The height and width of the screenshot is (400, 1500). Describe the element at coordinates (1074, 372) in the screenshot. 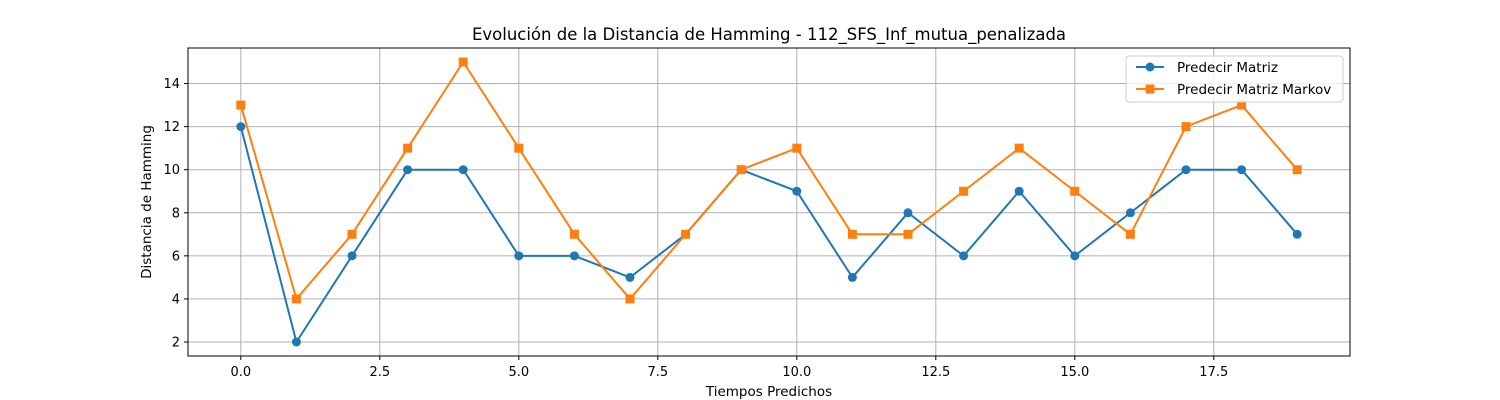

I see `x-tick-label: 15.0` at that location.